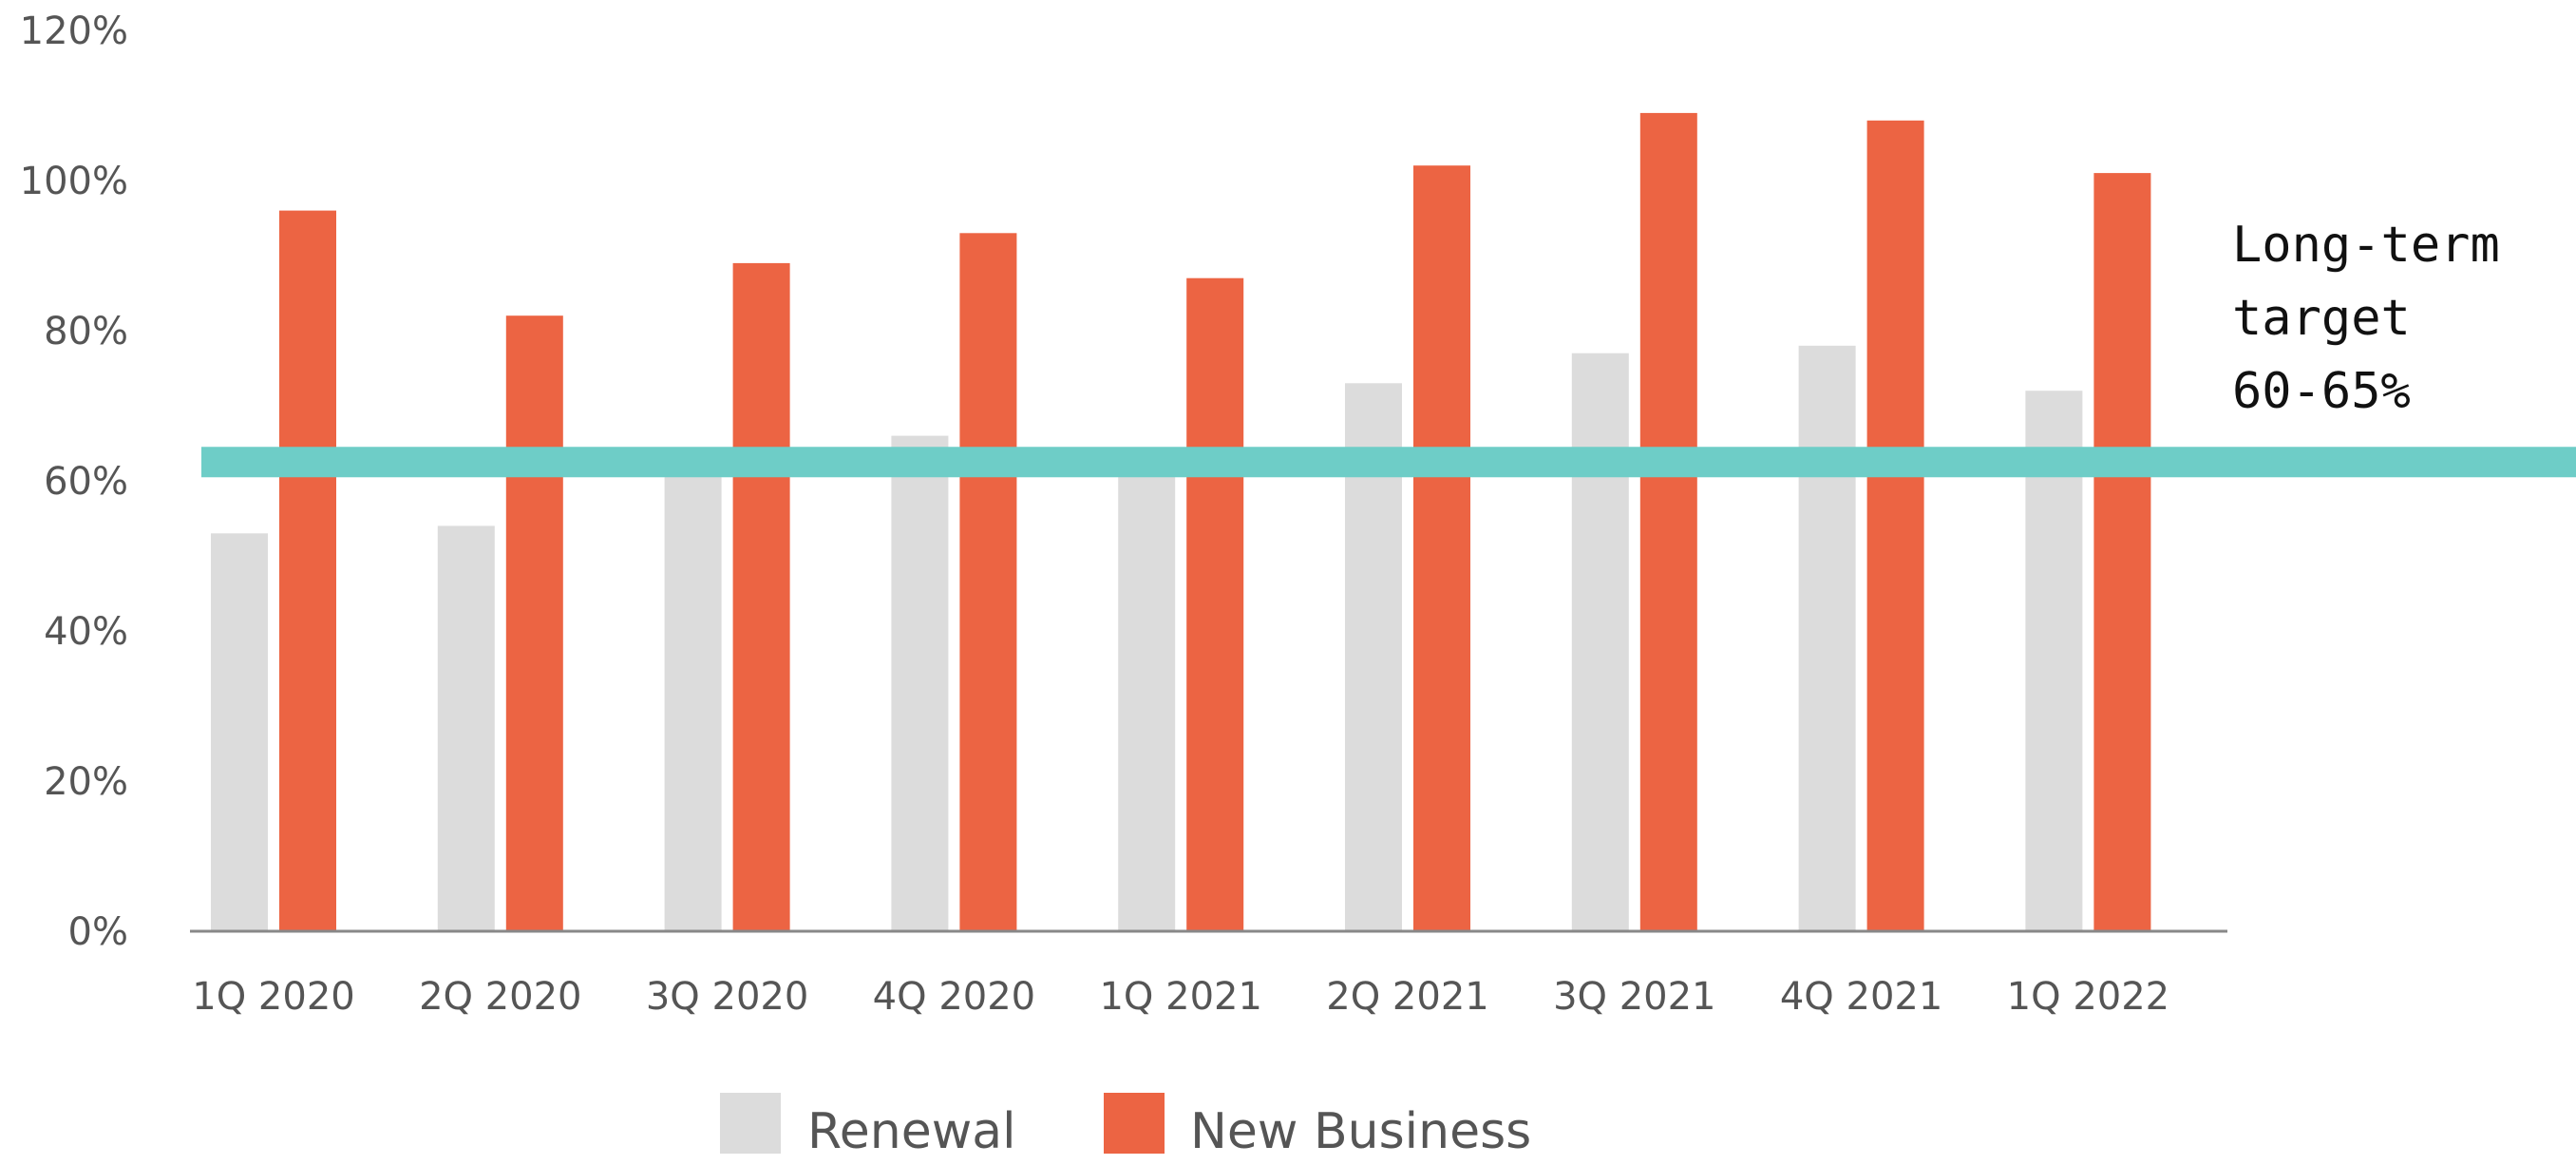 The width and height of the screenshot is (2576, 1165). I want to click on x-category-label: 1Q 2021, so click(1180, 997).